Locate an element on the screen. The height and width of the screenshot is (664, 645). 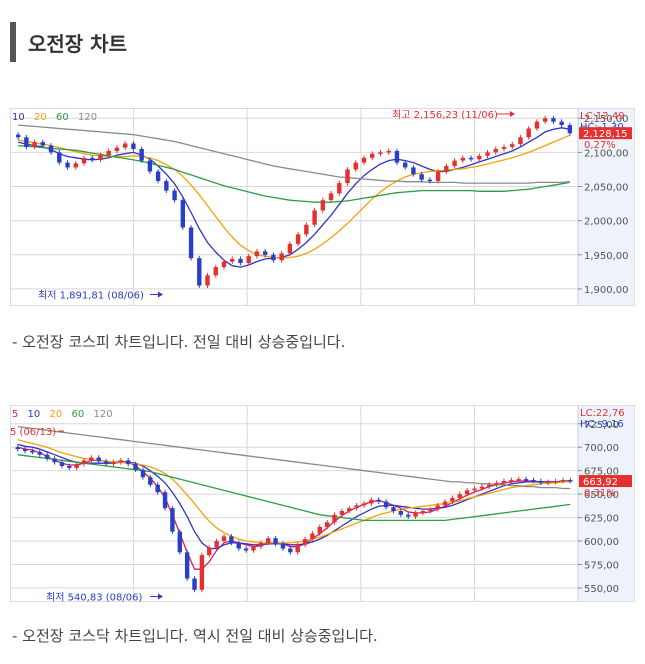
kospi-caption: - 오전장 코스피 차트입니다. 전일 대비 상승중입니다. is located at coordinates (179, 342).